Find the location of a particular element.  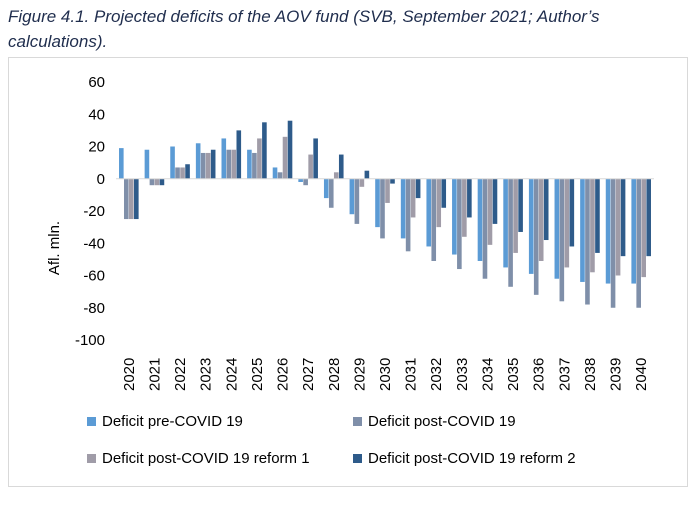

y-tick-label: 20 is located at coordinates (96, 147).